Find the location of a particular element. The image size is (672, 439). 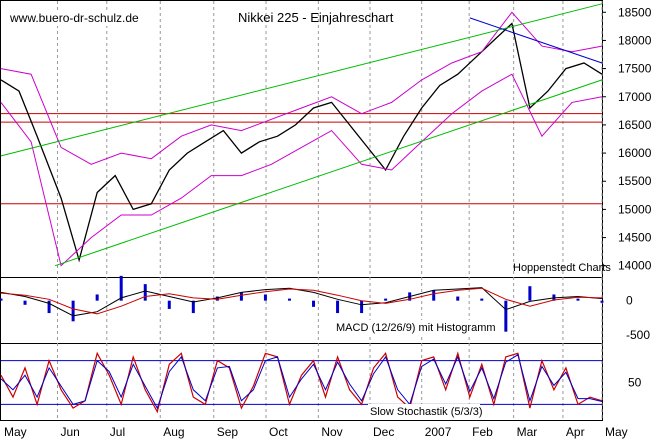

stoch-d-line is located at coordinates (301, 382).